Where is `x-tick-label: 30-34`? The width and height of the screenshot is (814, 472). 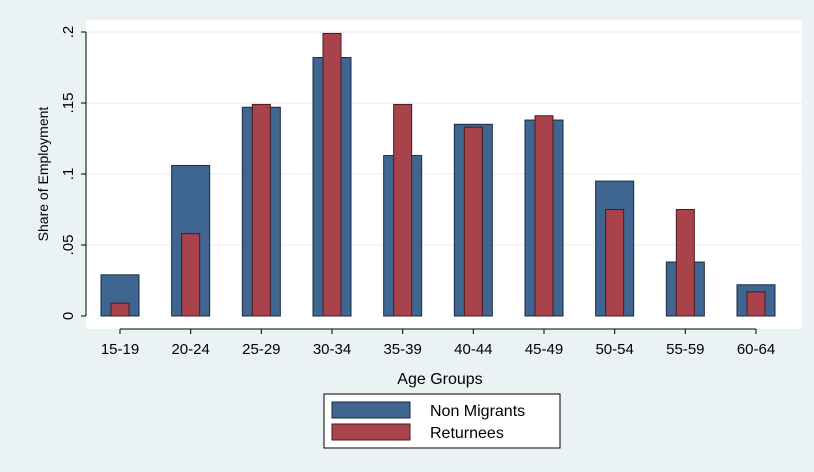 x-tick-label: 30-34 is located at coordinates (332, 349).